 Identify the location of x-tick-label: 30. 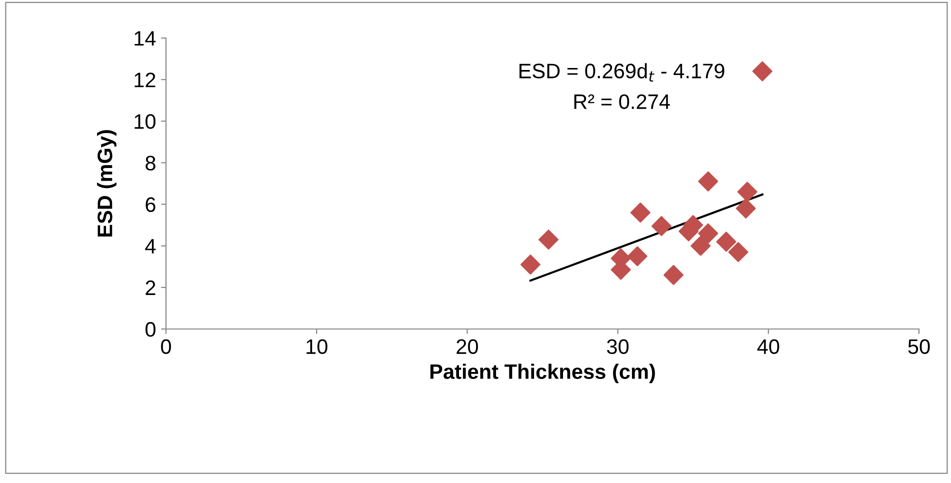
(618, 346).